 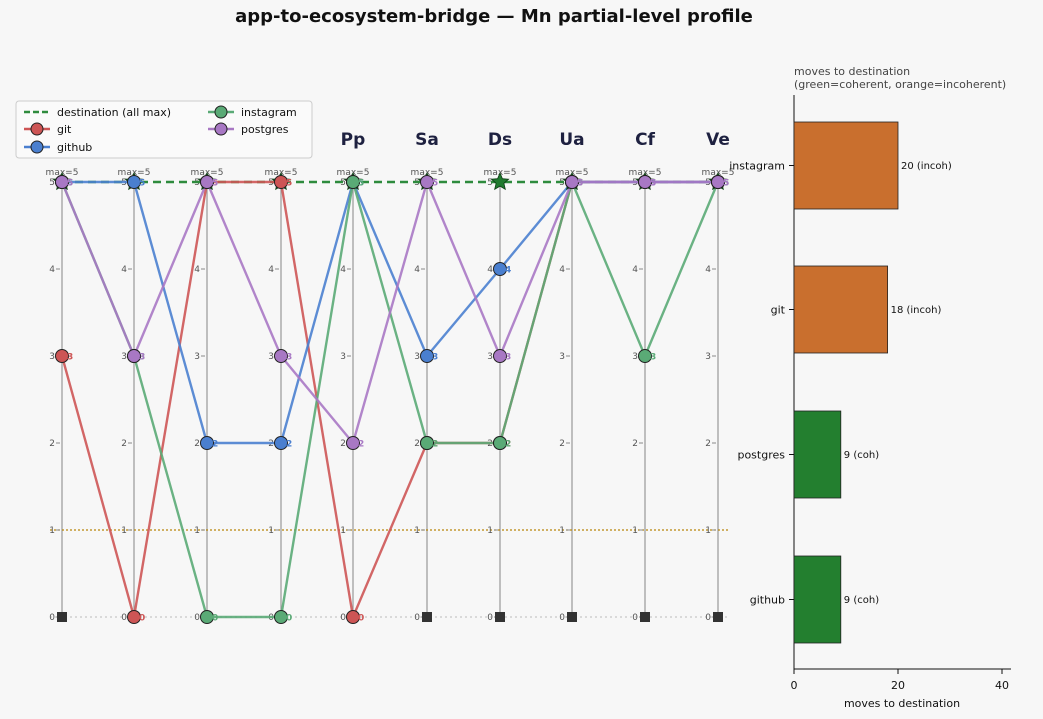 What do you see at coordinates (37, 147) in the screenshot?
I see `legend-marker-github` at bounding box center [37, 147].